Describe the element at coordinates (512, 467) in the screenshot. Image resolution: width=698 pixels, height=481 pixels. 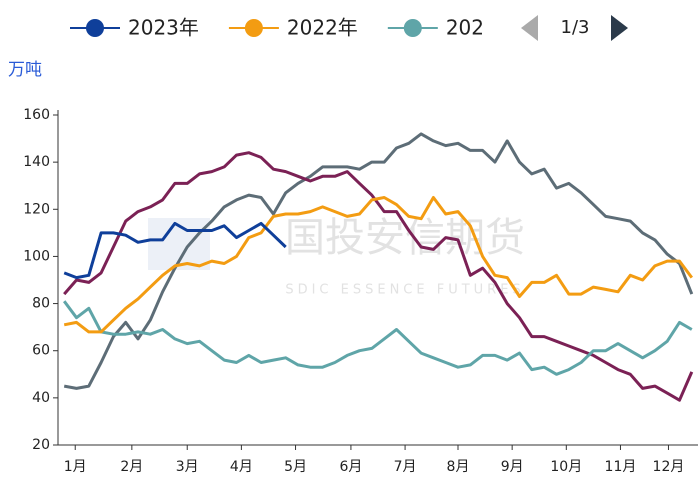
I see `x-tick-label: 9月` at that location.